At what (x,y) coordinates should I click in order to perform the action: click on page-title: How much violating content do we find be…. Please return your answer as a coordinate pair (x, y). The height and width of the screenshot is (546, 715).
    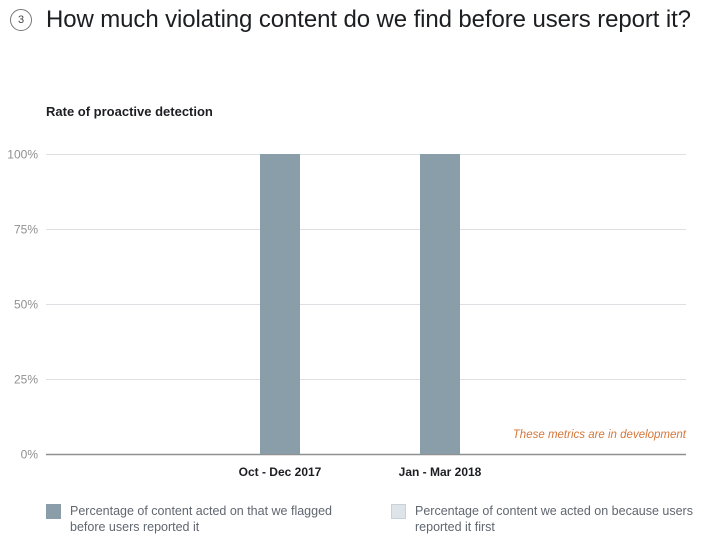
    Looking at the image, I should click on (368, 19).